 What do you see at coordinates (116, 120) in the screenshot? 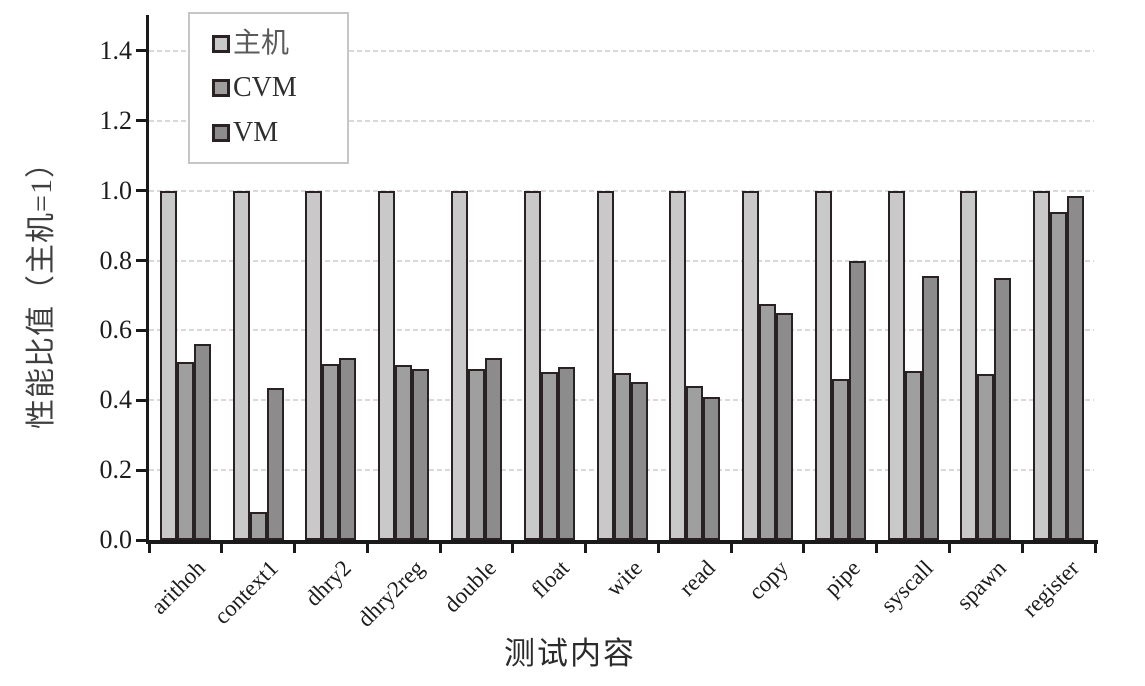
I see `y-tick-label: 1.2` at bounding box center [116, 120].